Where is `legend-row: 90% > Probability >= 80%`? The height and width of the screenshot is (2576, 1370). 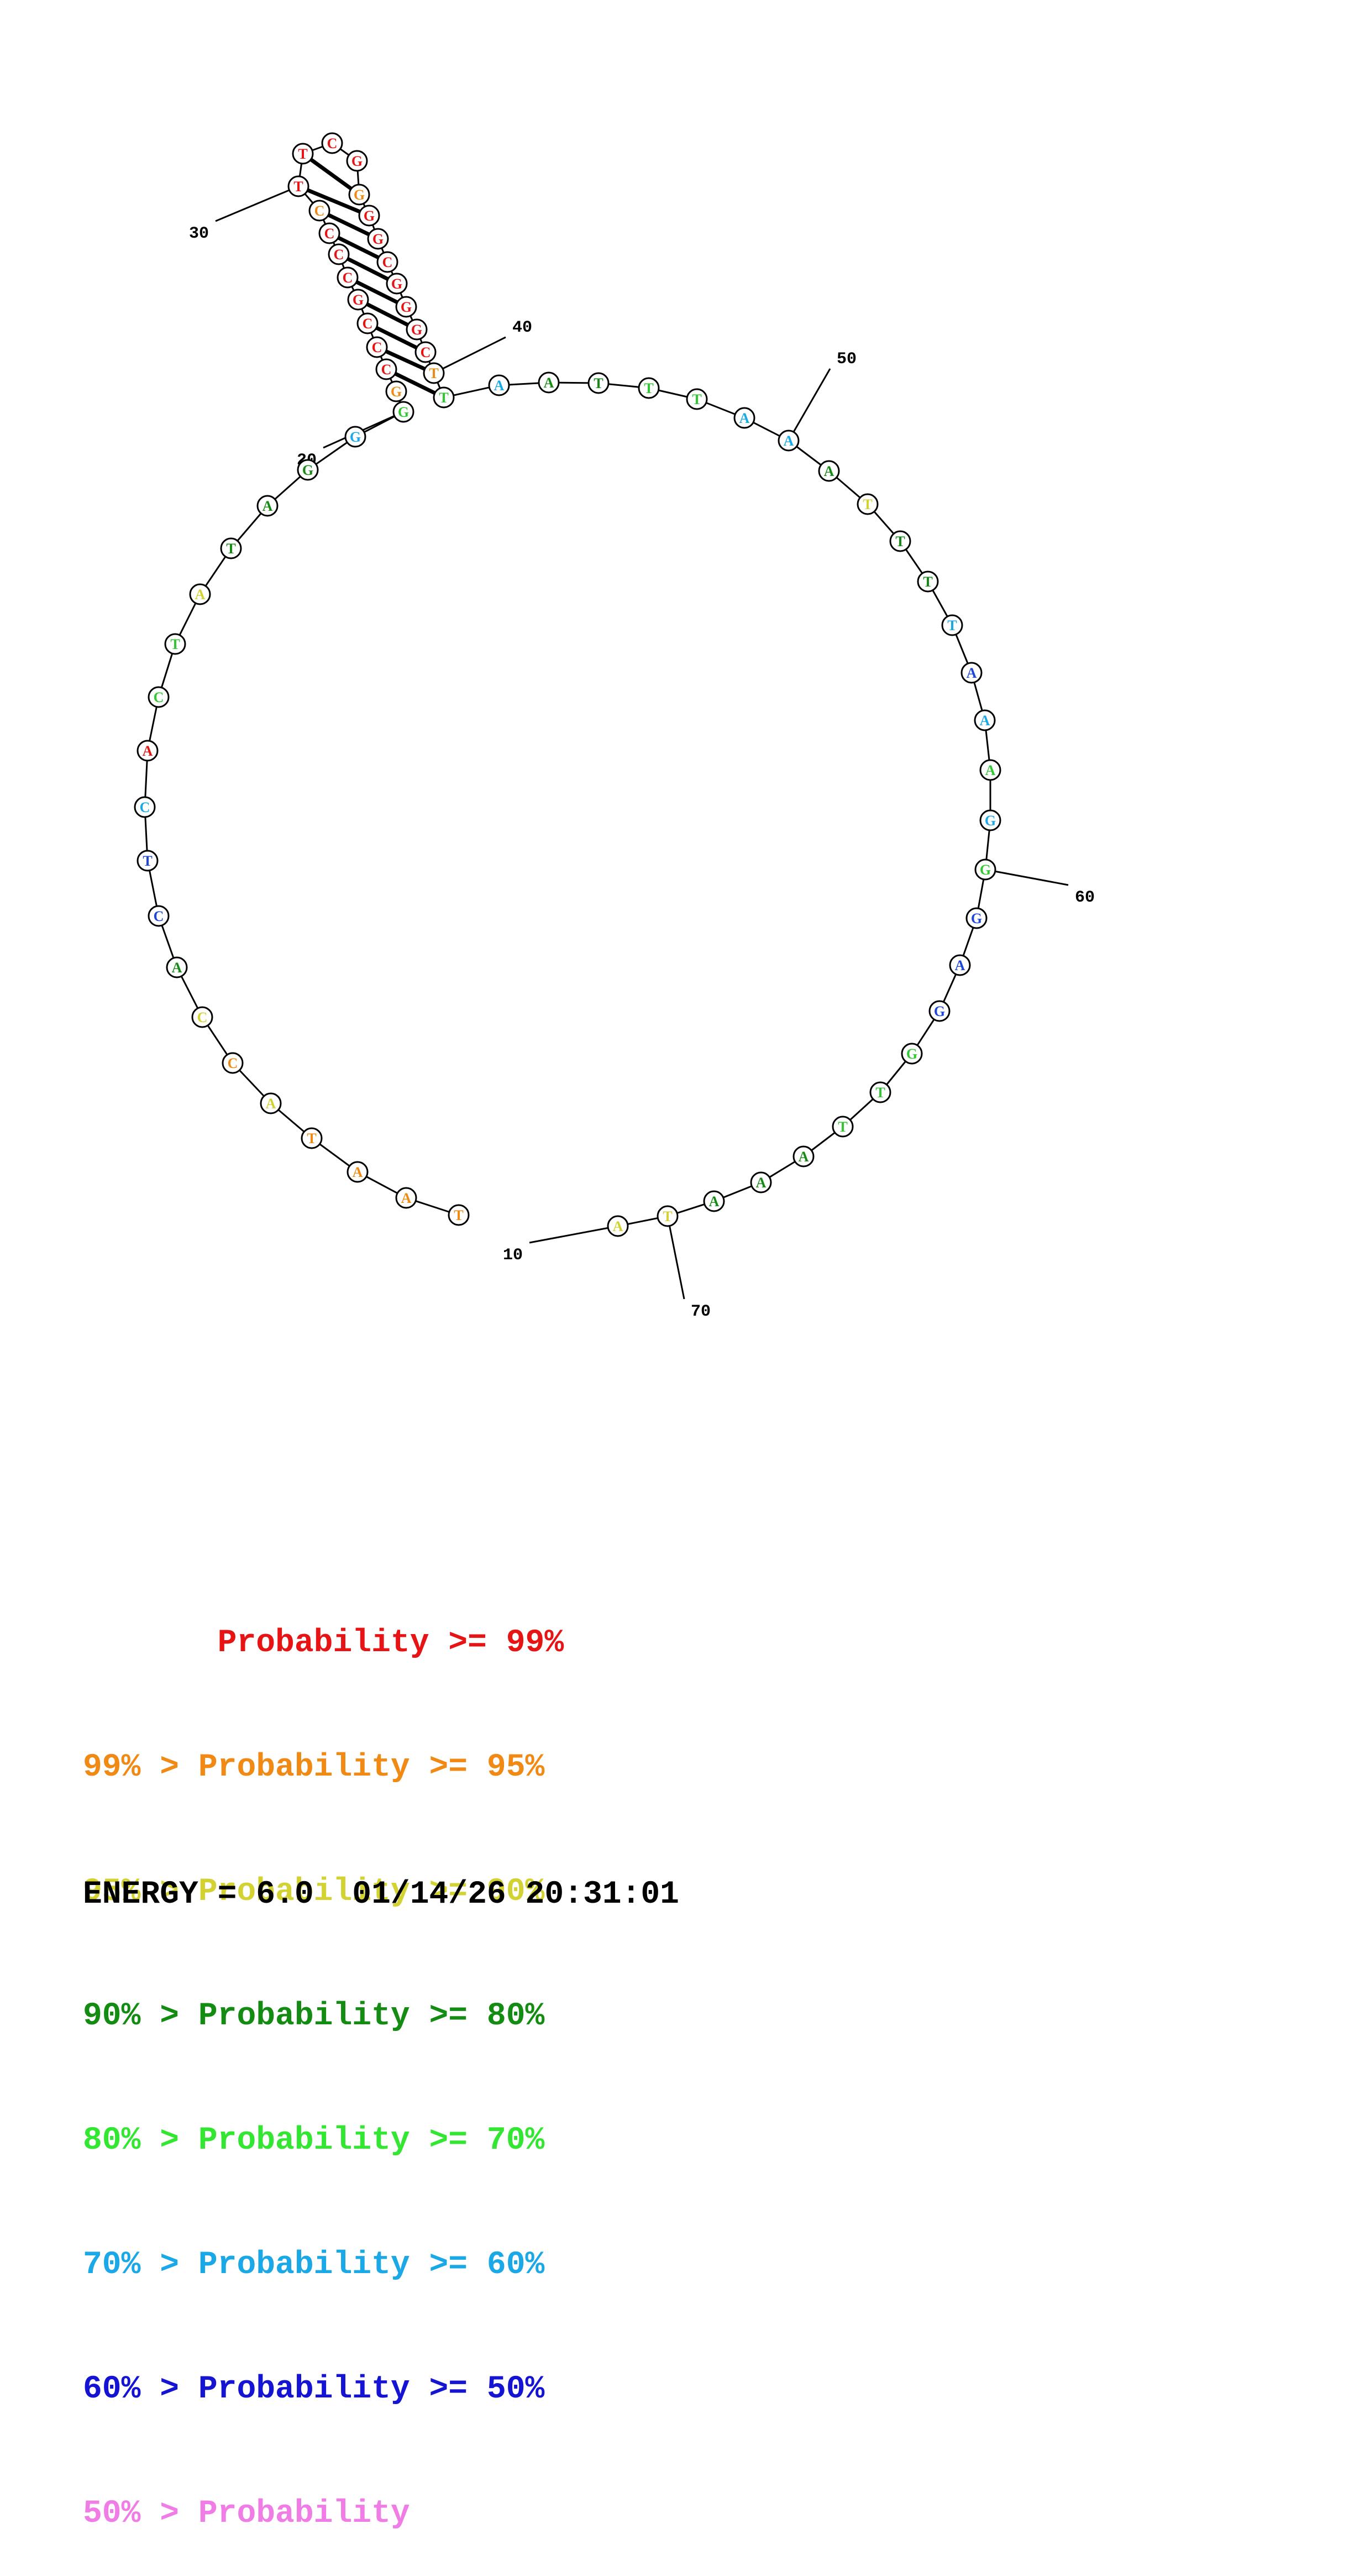
legend-row: 90% > Probability >= 80% is located at coordinates (314, 2016).